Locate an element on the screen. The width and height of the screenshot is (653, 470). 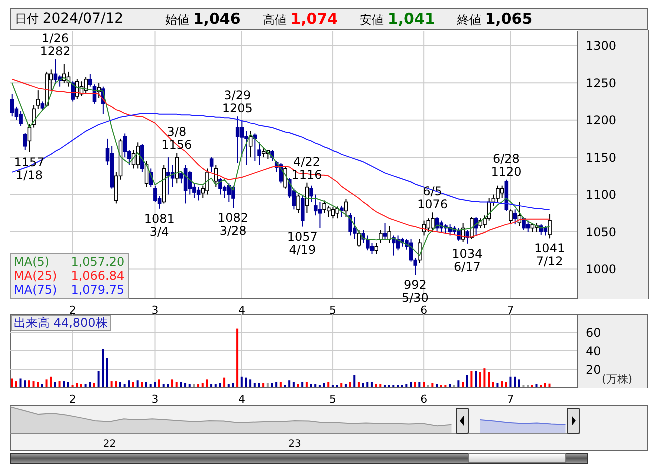
annotation: 1057 4/19 is located at coordinates (302, 243).